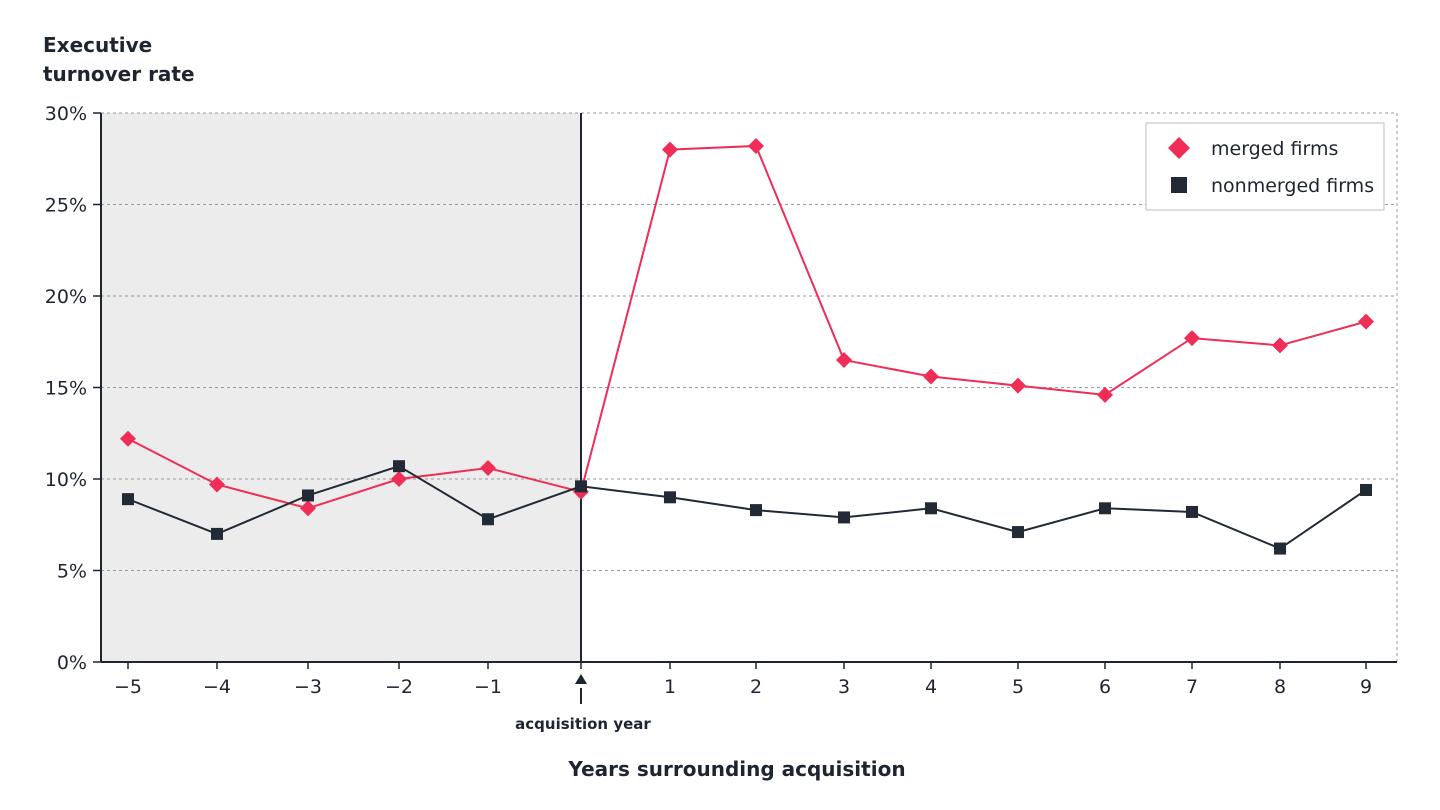 The width and height of the screenshot is (1440, 810). What do you see at coordinates (72, 663) in the screenshot?
I see `y-tick-label: 0%` at bounding box center [72, 663].